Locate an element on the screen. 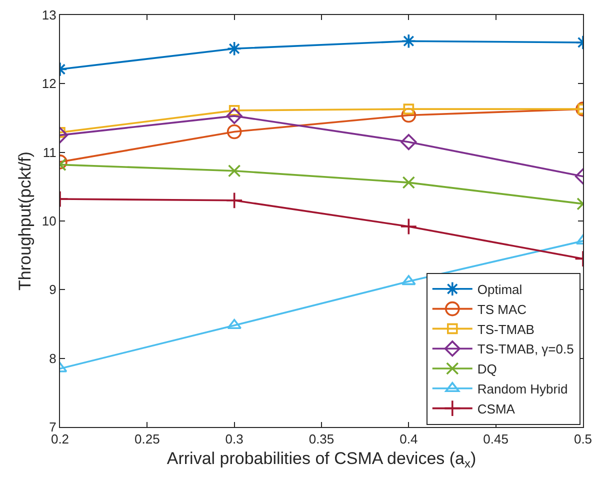  y-tick-label: 10 is located at coordinates (49, 221).